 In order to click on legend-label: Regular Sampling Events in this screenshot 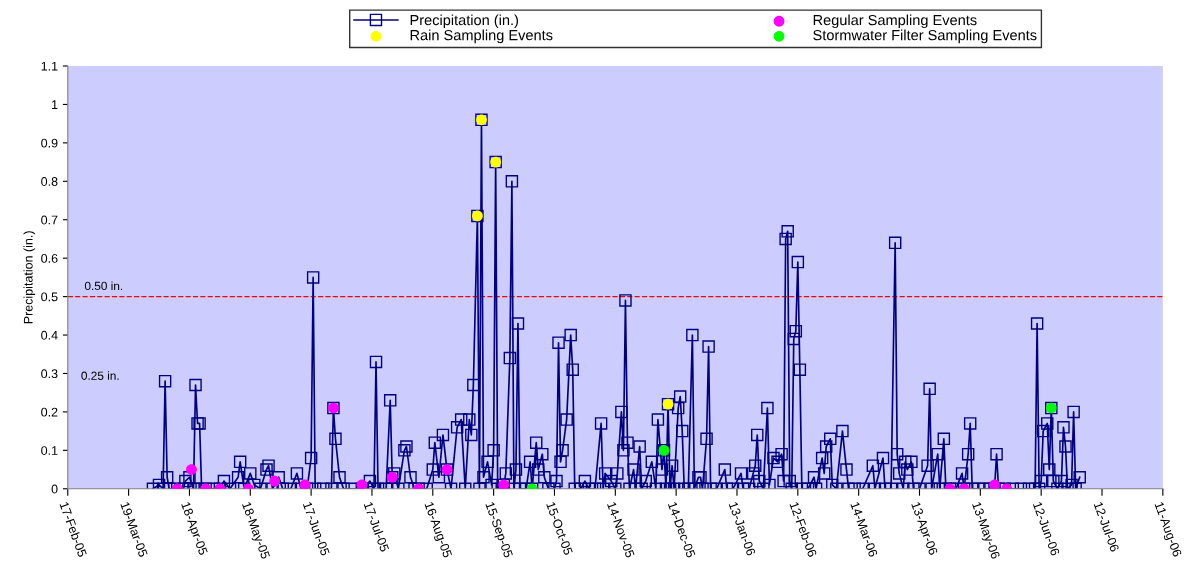, I will do `click(895, 21)`.